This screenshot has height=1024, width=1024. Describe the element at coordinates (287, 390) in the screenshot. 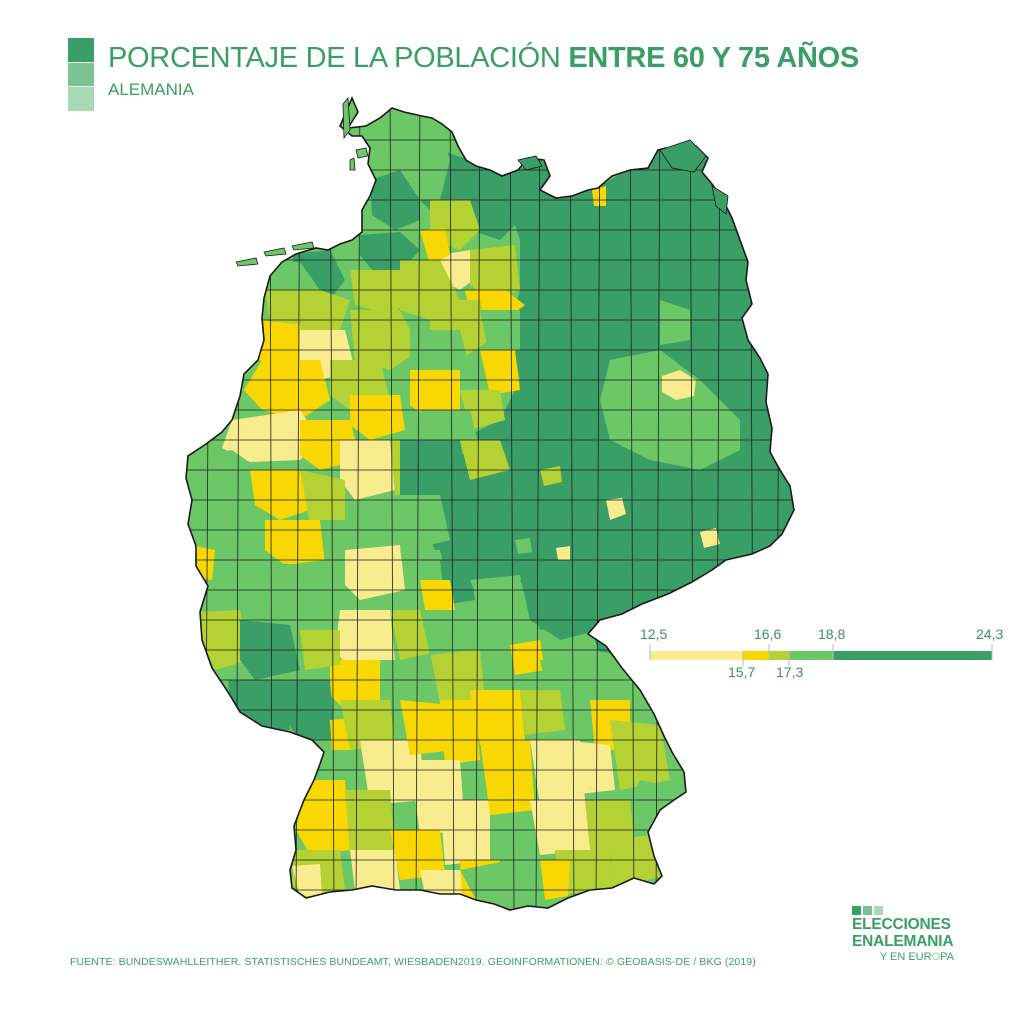

I see `region-muensterland` at that location.